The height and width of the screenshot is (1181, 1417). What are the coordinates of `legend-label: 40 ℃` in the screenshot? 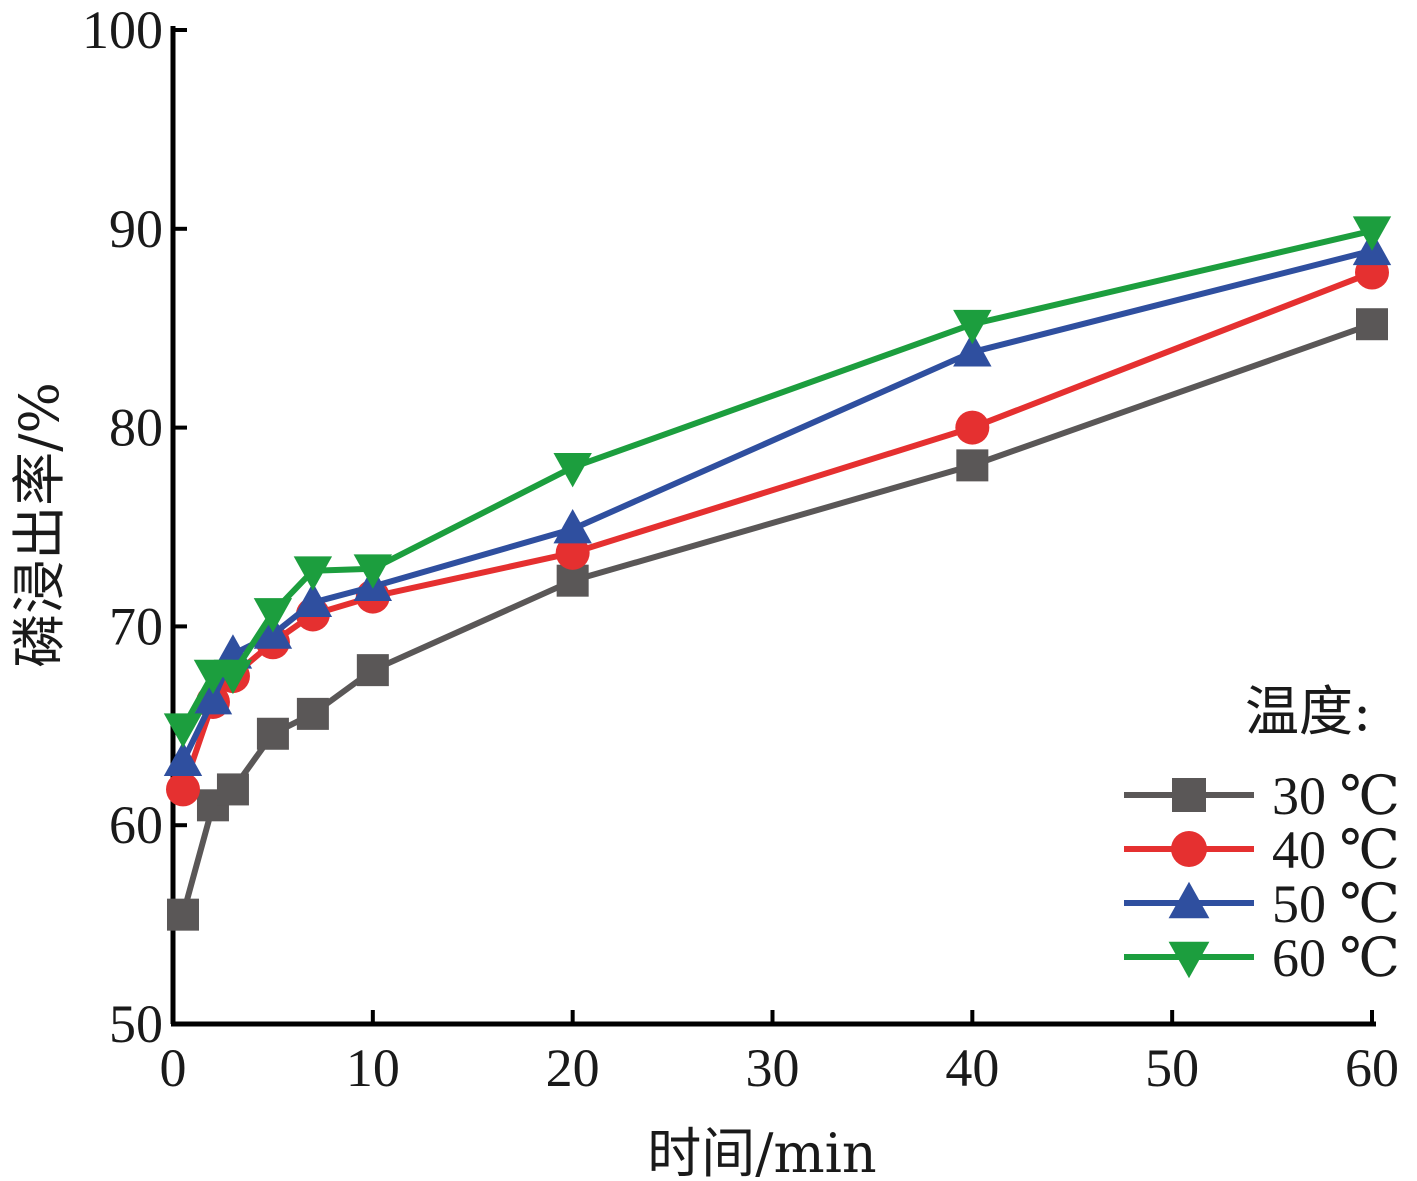 It's located at (1336, 850).